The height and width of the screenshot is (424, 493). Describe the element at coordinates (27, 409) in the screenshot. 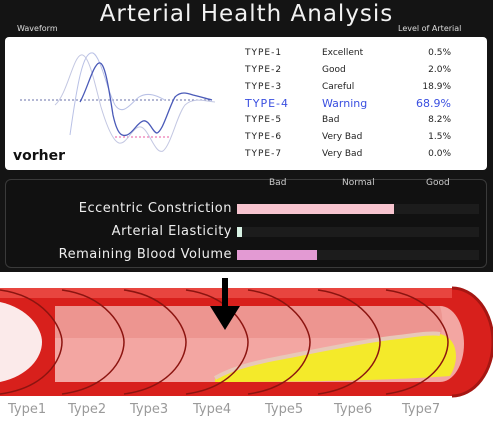

I see `vessel-type-label-1: Type1` at that location.